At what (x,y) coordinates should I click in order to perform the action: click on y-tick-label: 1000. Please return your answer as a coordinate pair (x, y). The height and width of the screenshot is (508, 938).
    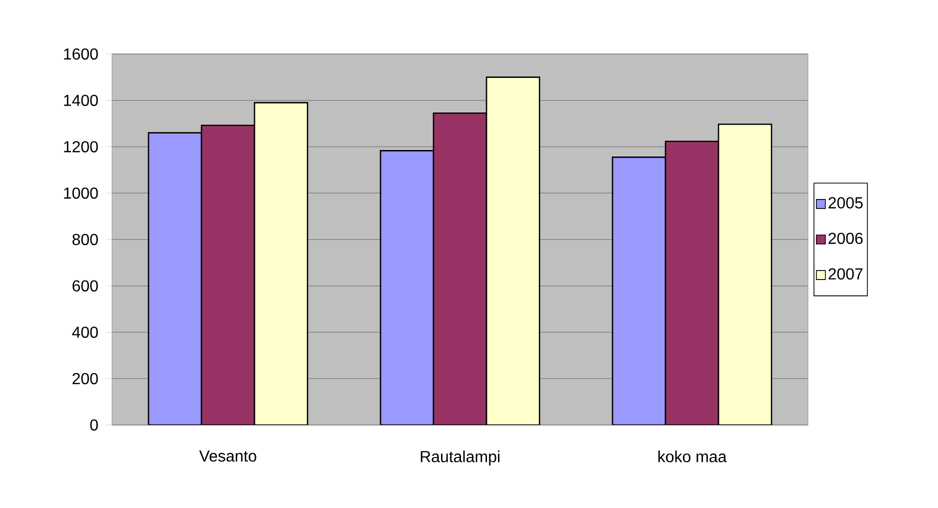
    Looking at the image, I should click on (81, 193).